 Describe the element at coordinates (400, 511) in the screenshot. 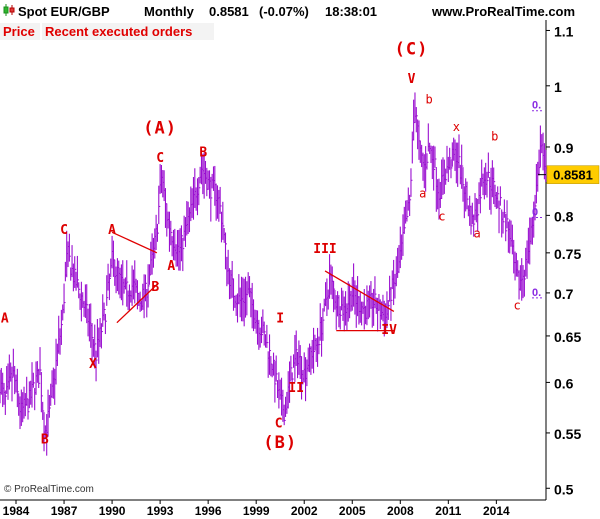

I see `x-tick-label: 2008` at that location.